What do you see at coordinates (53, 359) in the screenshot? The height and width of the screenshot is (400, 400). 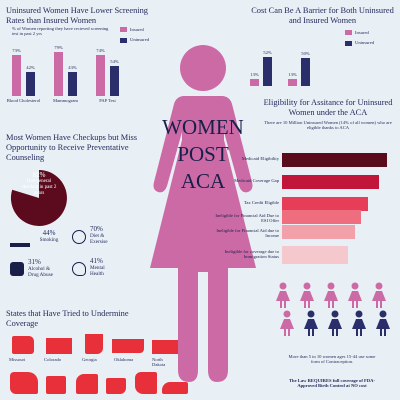 I see `state-label-colorado: Colorado` at bounding box center [53, 359].